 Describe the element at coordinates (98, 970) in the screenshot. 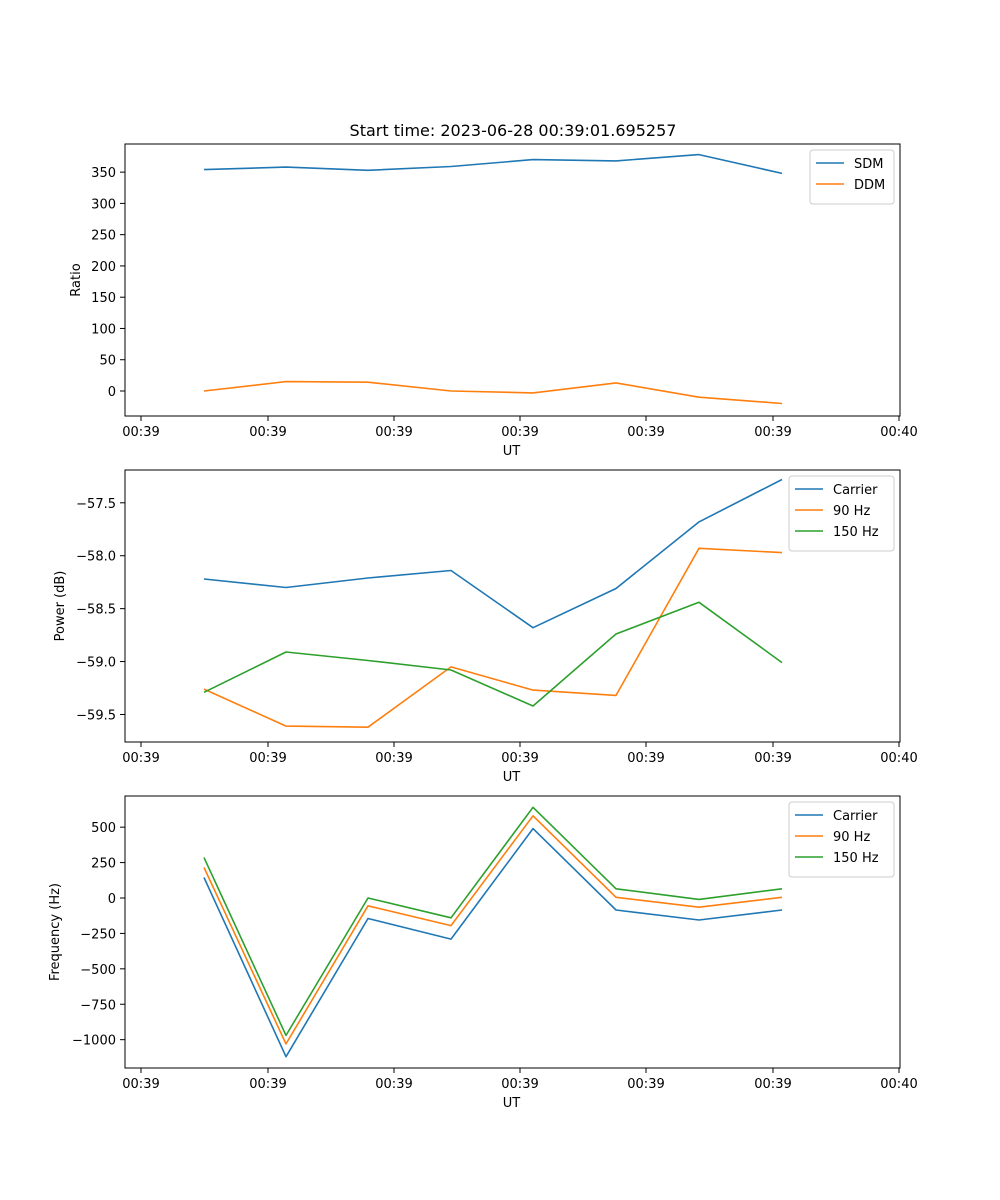

I see `y-tick-label: −500` at that location.